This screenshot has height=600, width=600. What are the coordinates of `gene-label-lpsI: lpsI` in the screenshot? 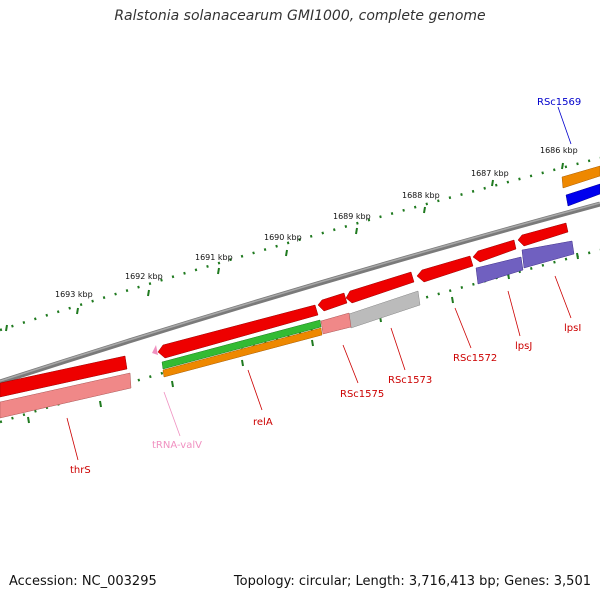 It's located at (572, 328).